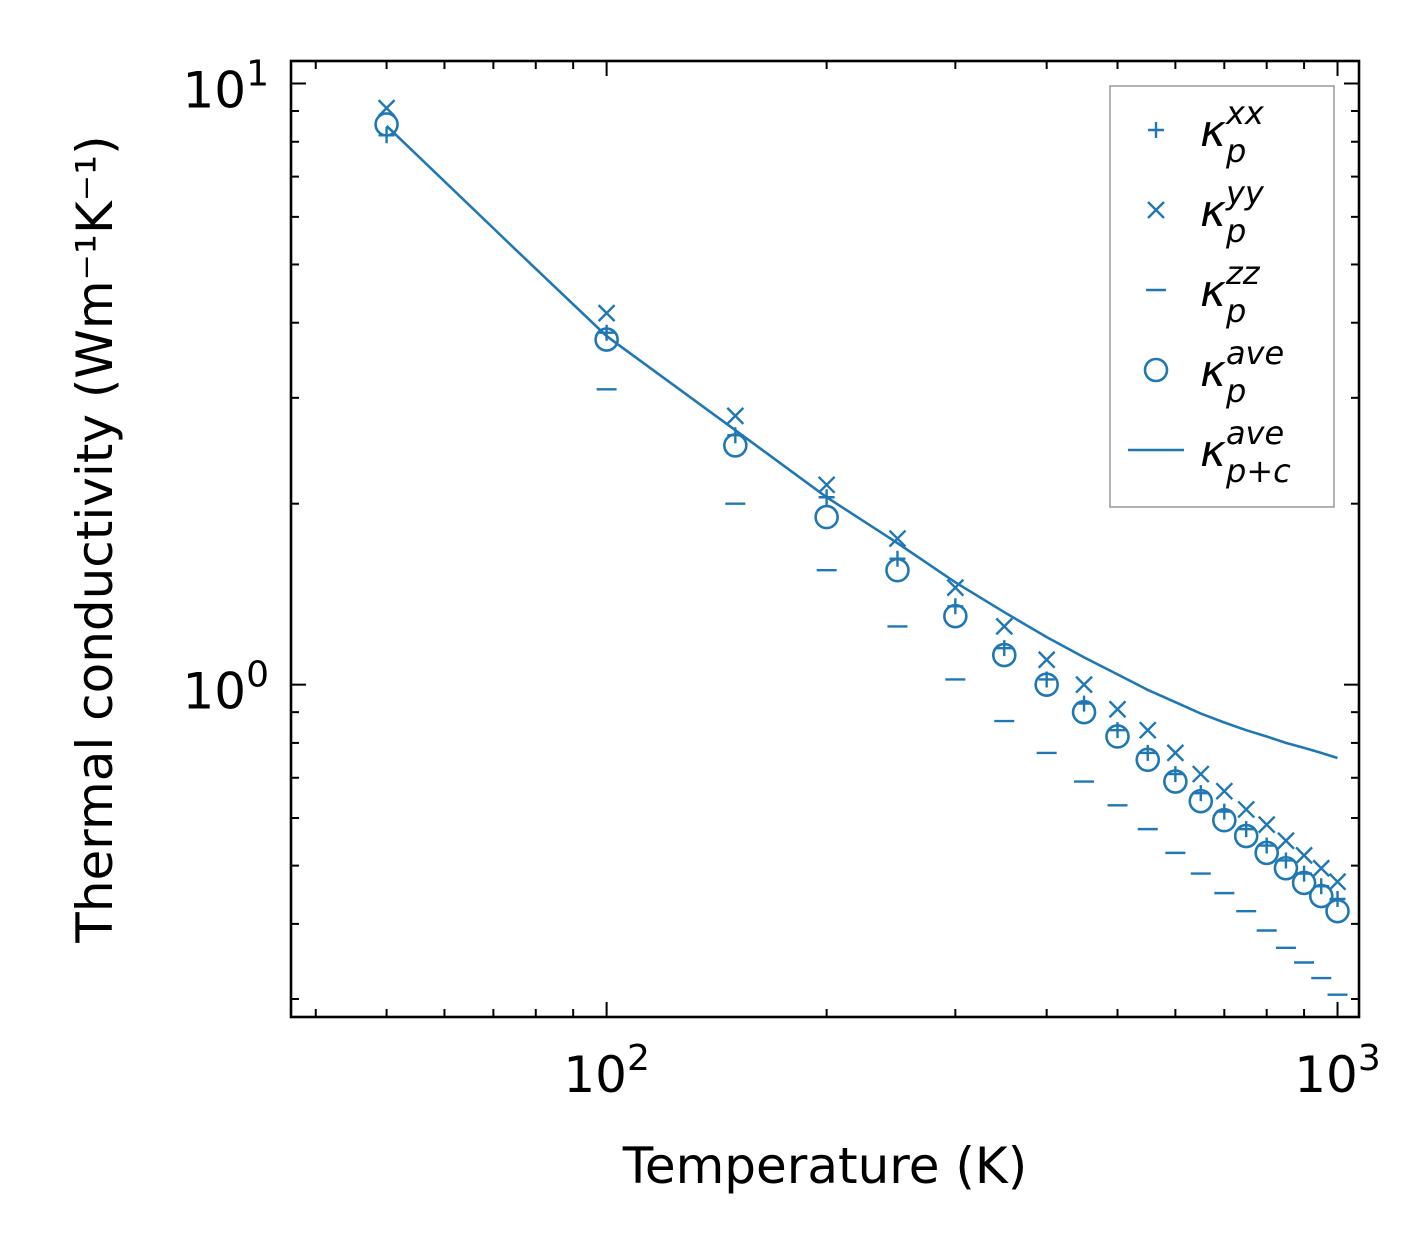  What do you see at coordinates (1337, 1071) in the screenshot?
I see `x-tick-label: 10³` at bounding box center [1337, 1071].